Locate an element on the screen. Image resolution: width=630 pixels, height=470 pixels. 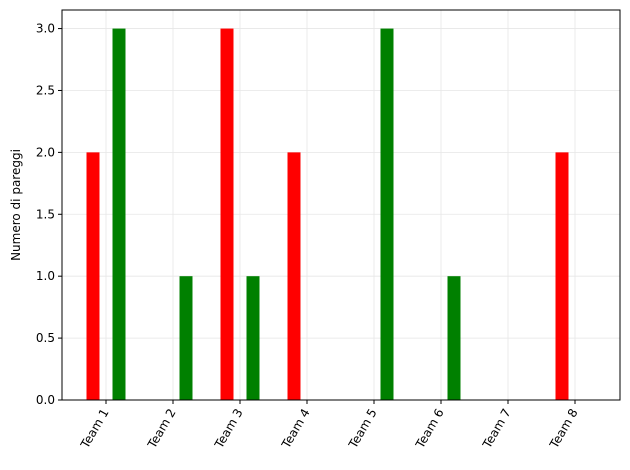
y-tick-label: 1.0 is located at coordinates (45, 276).